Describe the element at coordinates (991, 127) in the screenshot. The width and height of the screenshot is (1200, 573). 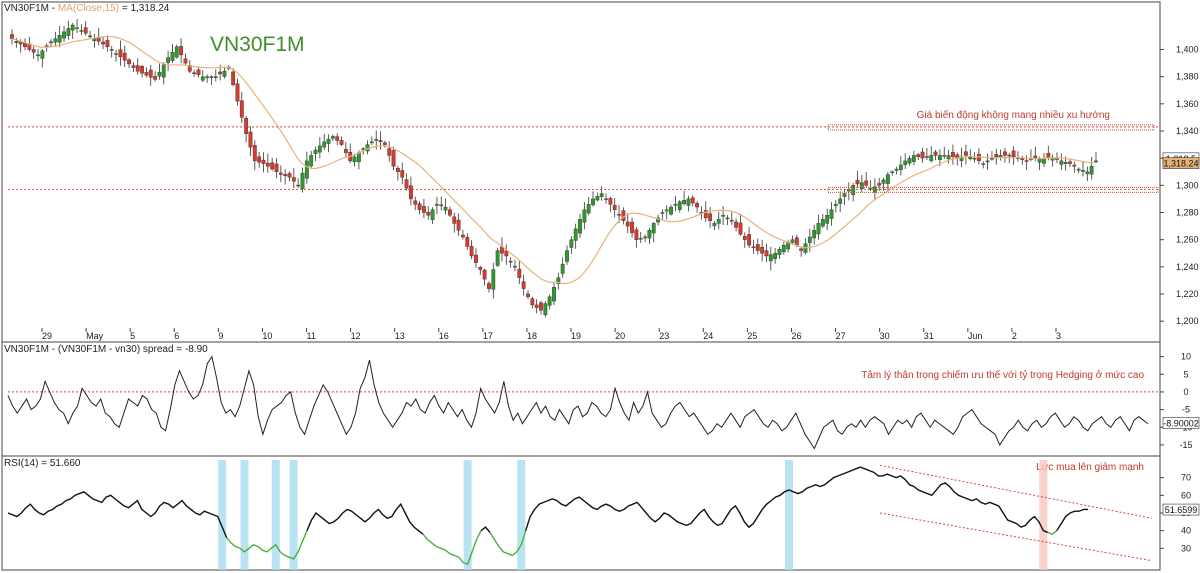
I see `resistance-zone` at that location.